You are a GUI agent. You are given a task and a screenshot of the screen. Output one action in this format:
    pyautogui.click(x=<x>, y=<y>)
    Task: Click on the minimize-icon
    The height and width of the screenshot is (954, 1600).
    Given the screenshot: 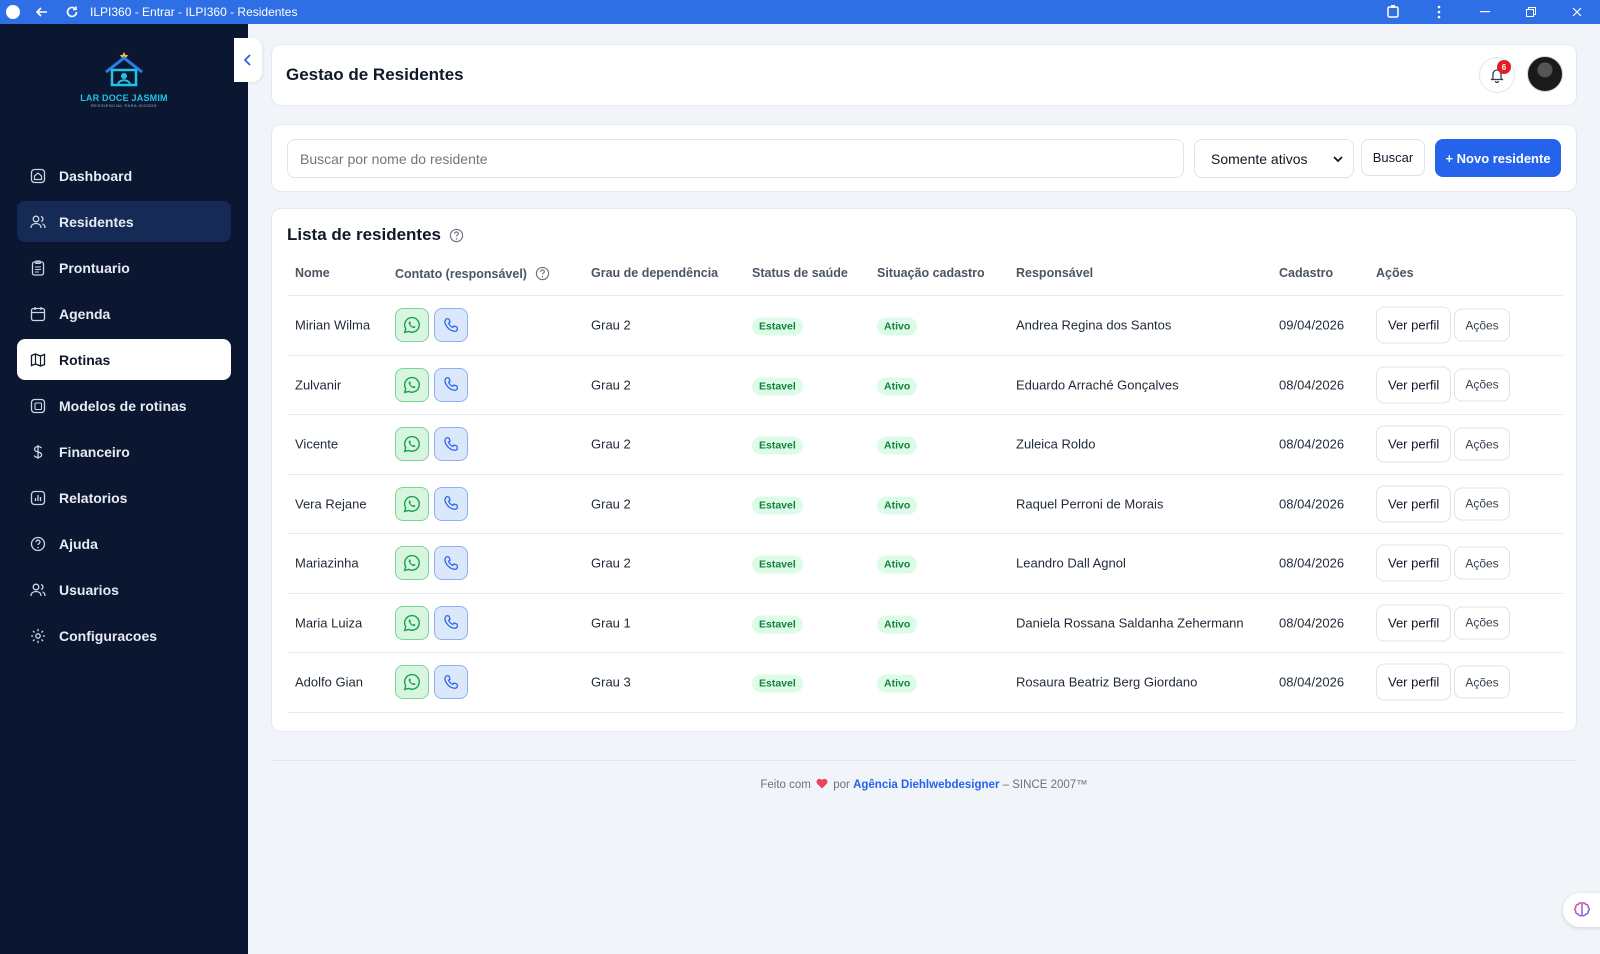 What is the action you would take?
    pyautogui.click(x=1485, y=12)
    